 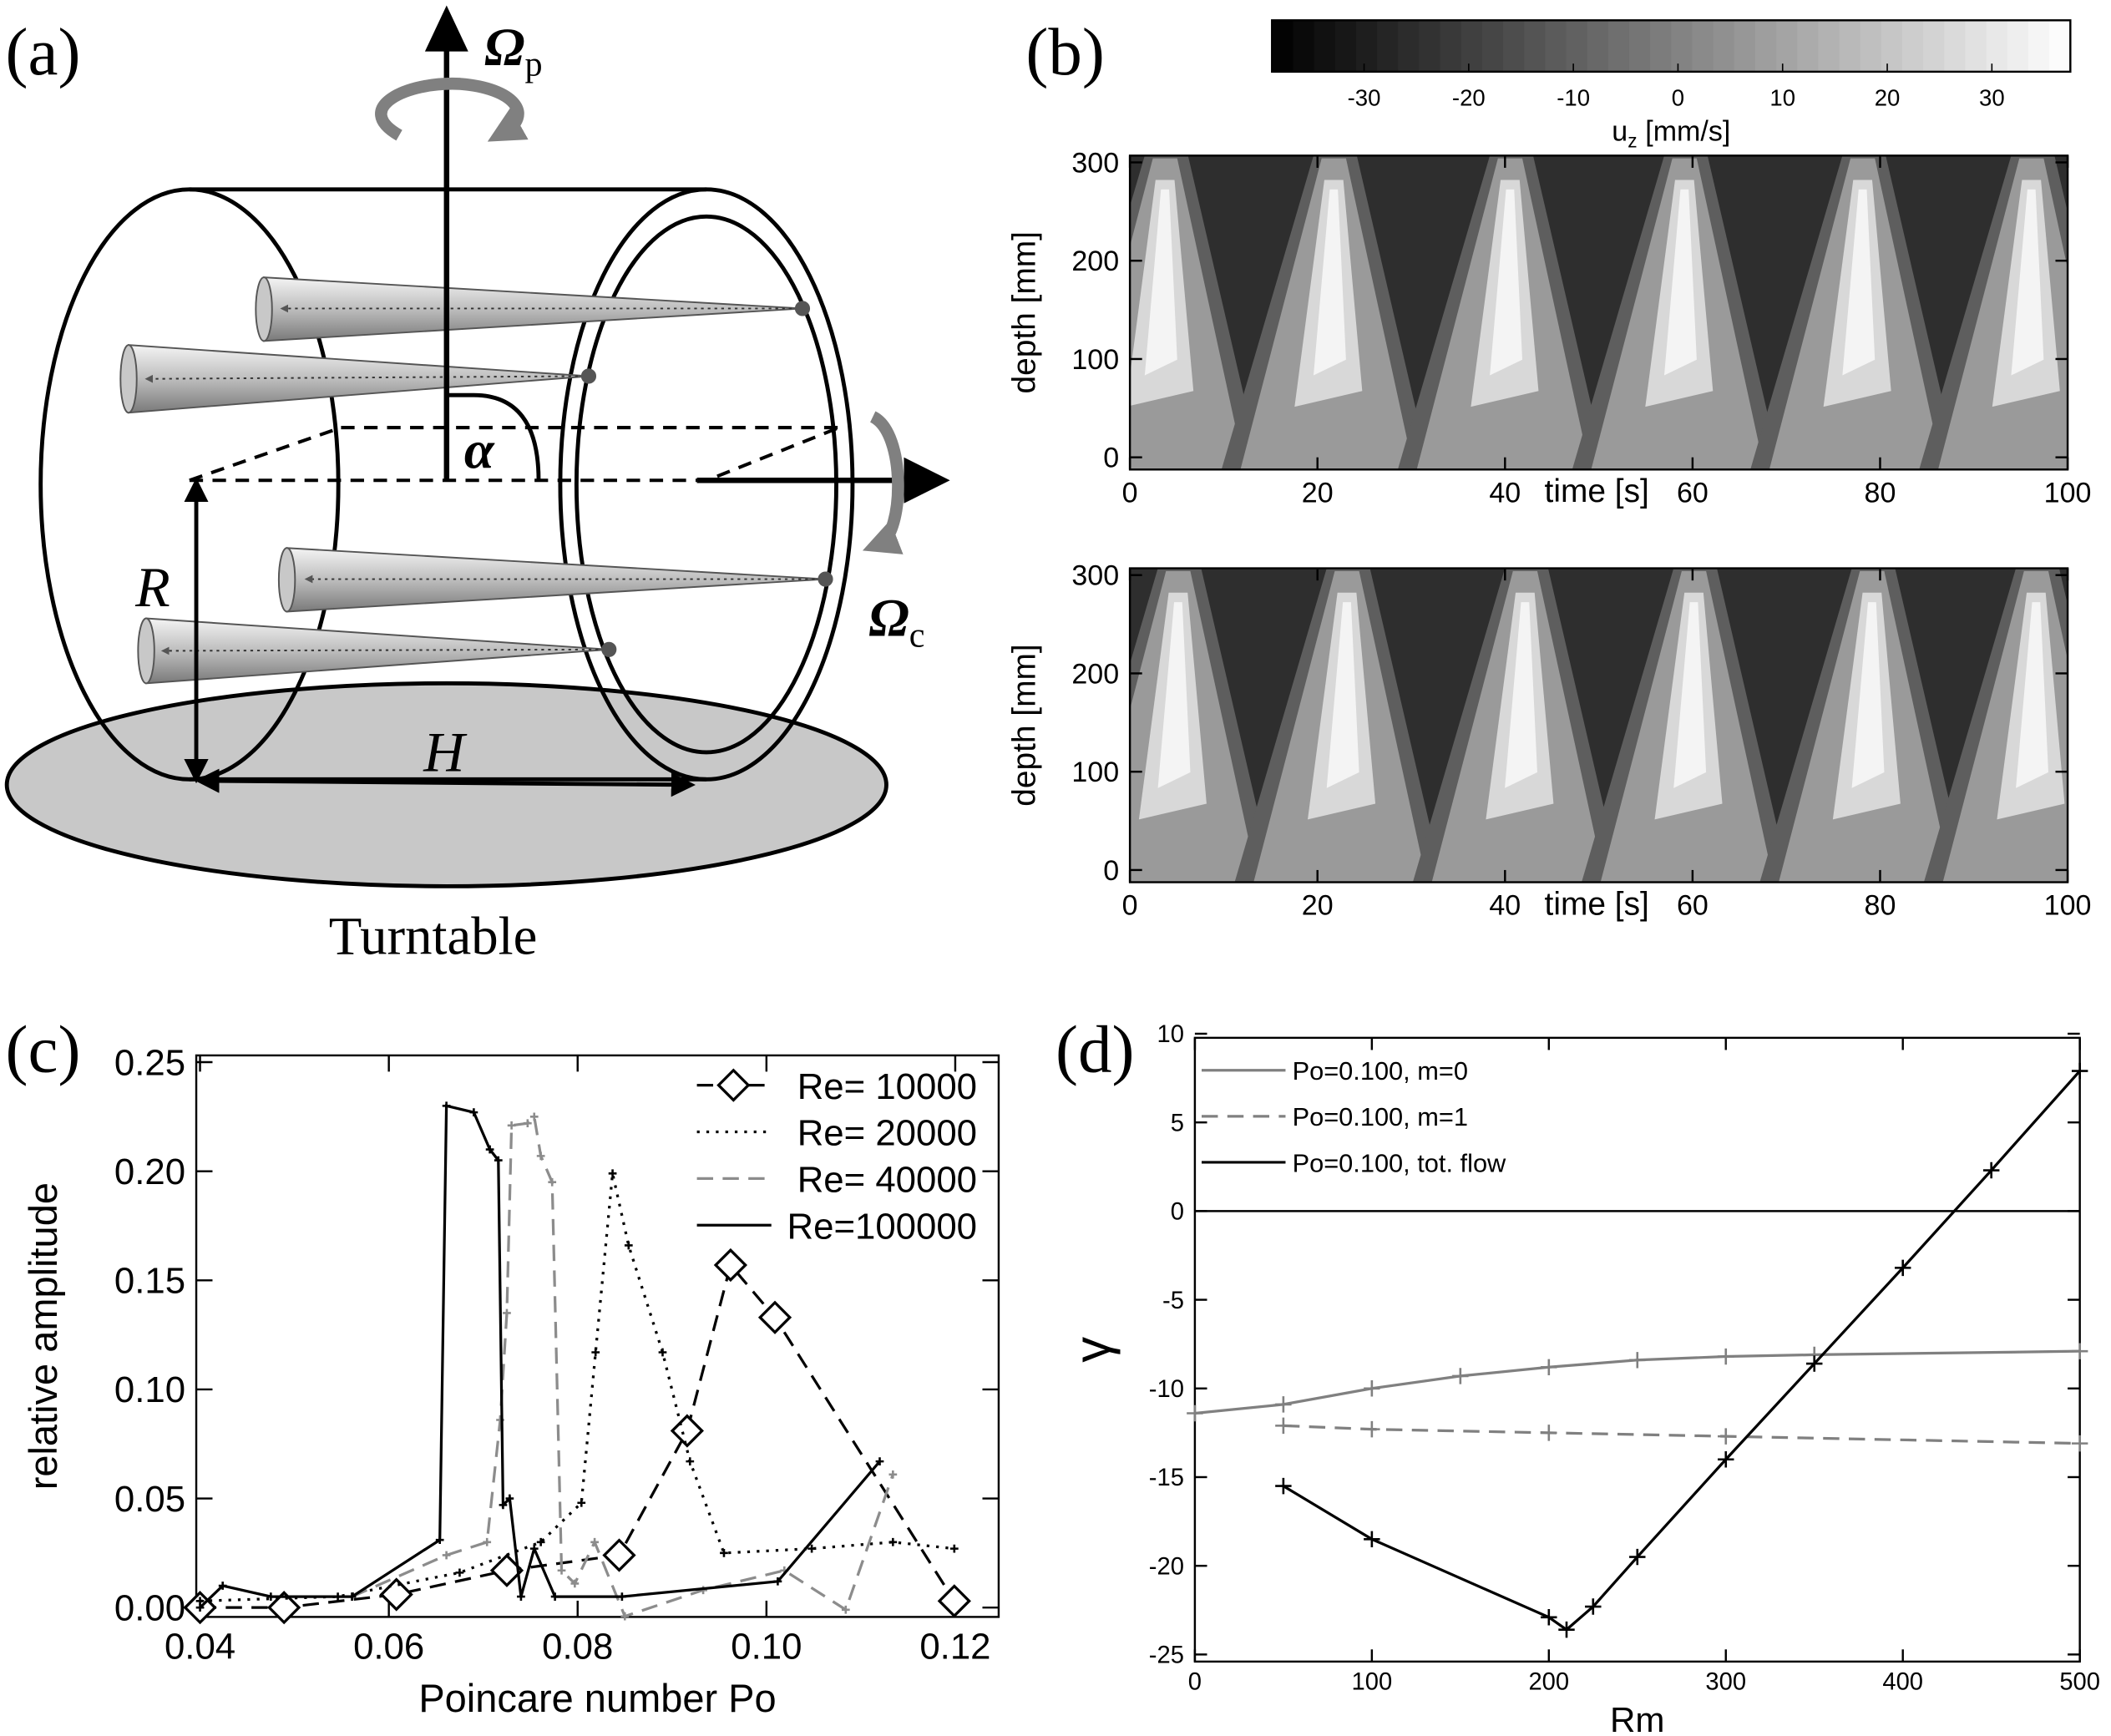 I want to click on legend-label: Po=0.100, m=0, so click(x=1380, y=1071).